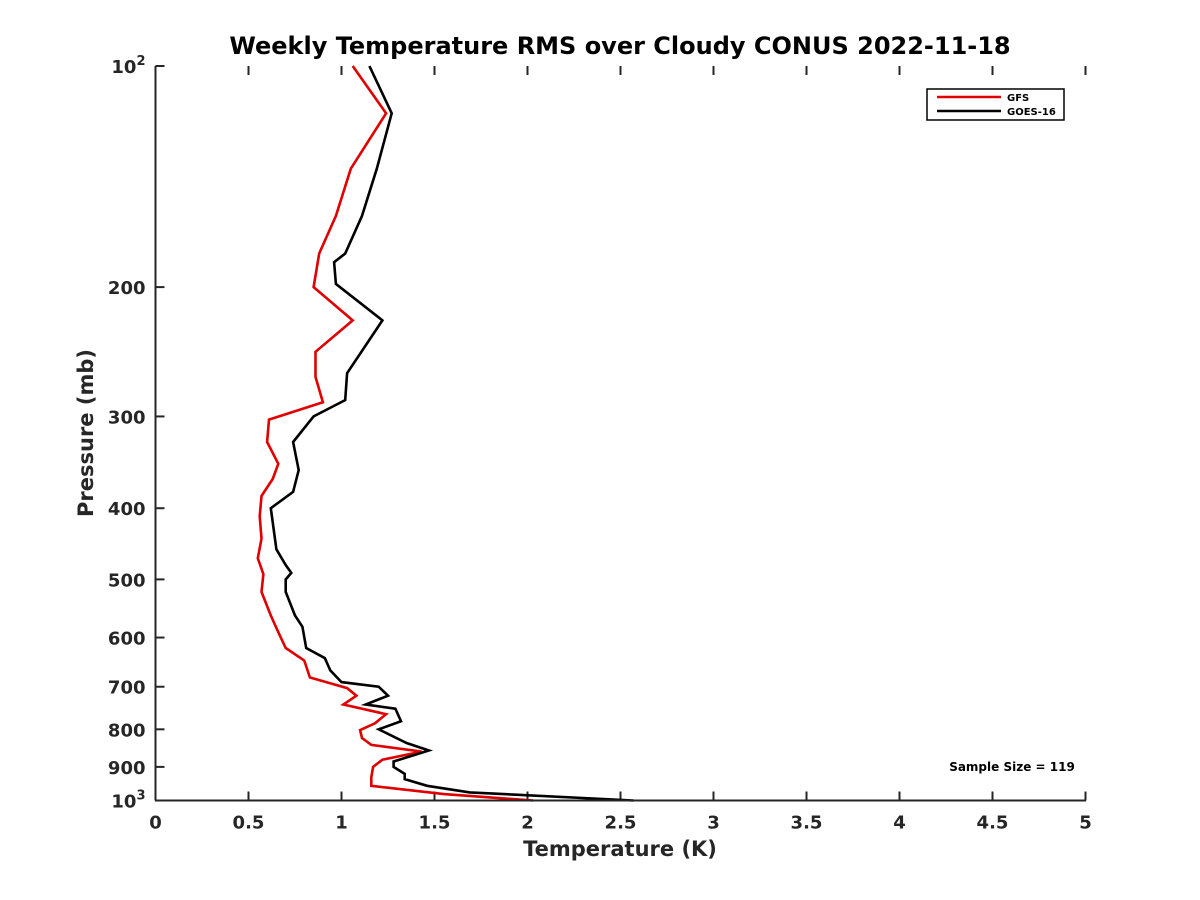 The height and width of the screenshot is (900, 1200). What do you see at coordinates (127, 768) in the screenshot?
I see `y-tick-label: 900` at bounding box center [127, 768].